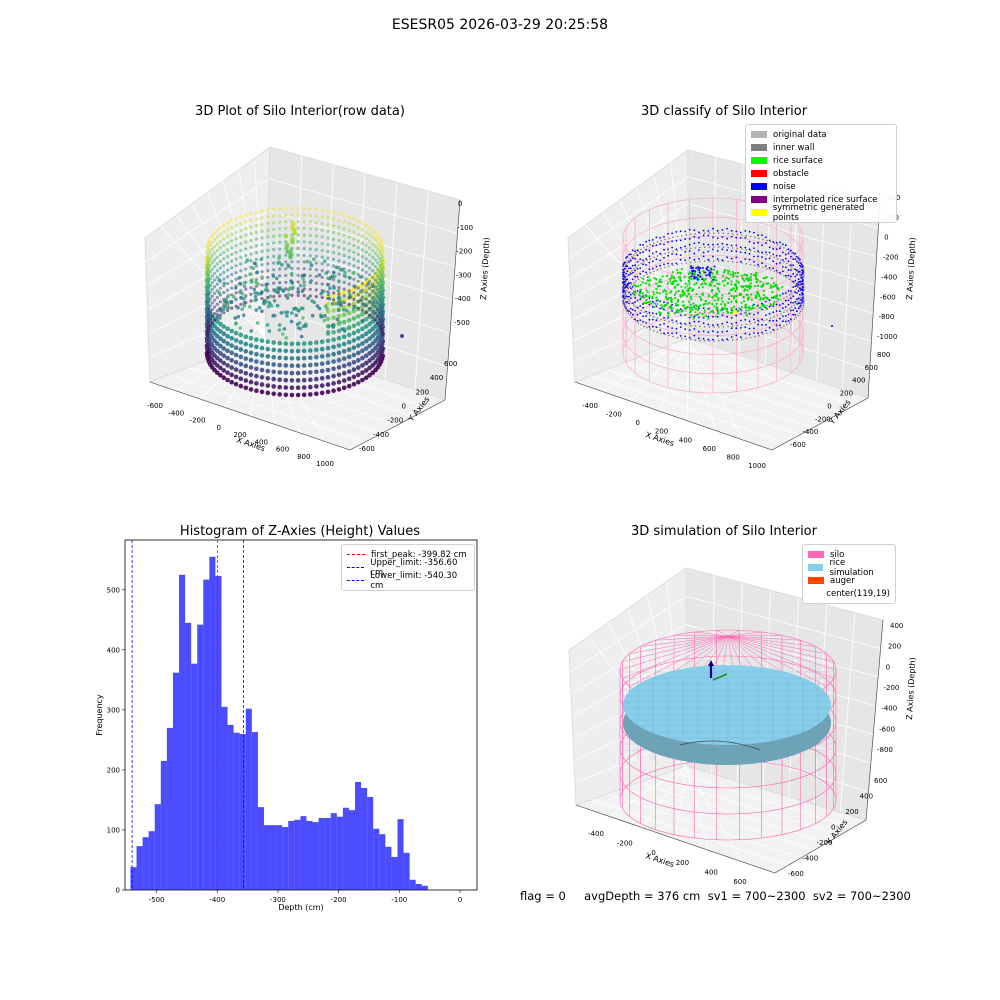  Describe the element at coordinates (858, 381) in the screenshot. I see `plot2-y-tick-label: 400` at that location.